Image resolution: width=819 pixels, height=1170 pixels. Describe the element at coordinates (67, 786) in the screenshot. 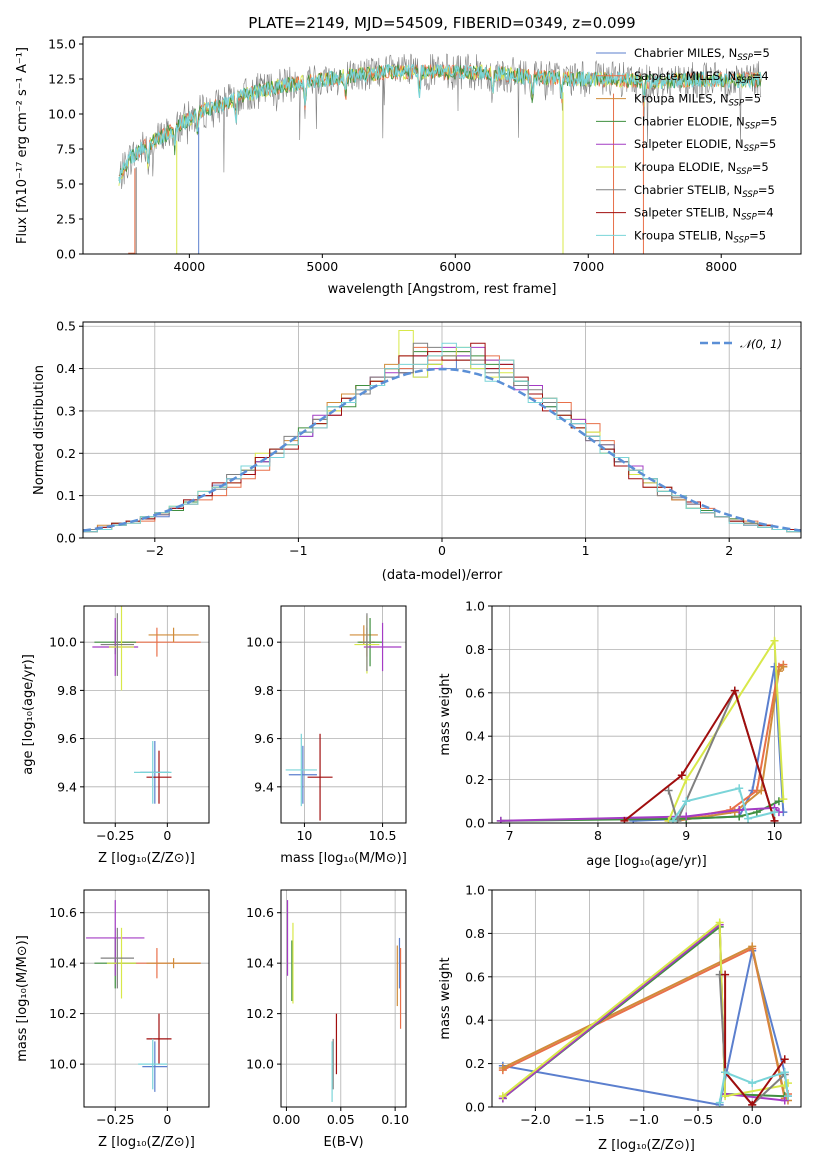

I see `y-tick-label: 9.4` at that location.